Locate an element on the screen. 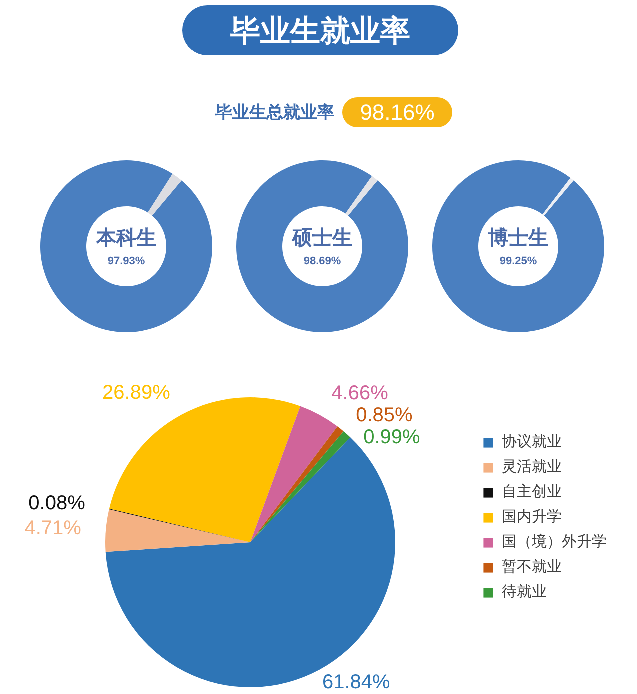 Image resolution: width=637 pixels, height=694 pixels. data-label: 61.84% is located at coordinates (356, 683).